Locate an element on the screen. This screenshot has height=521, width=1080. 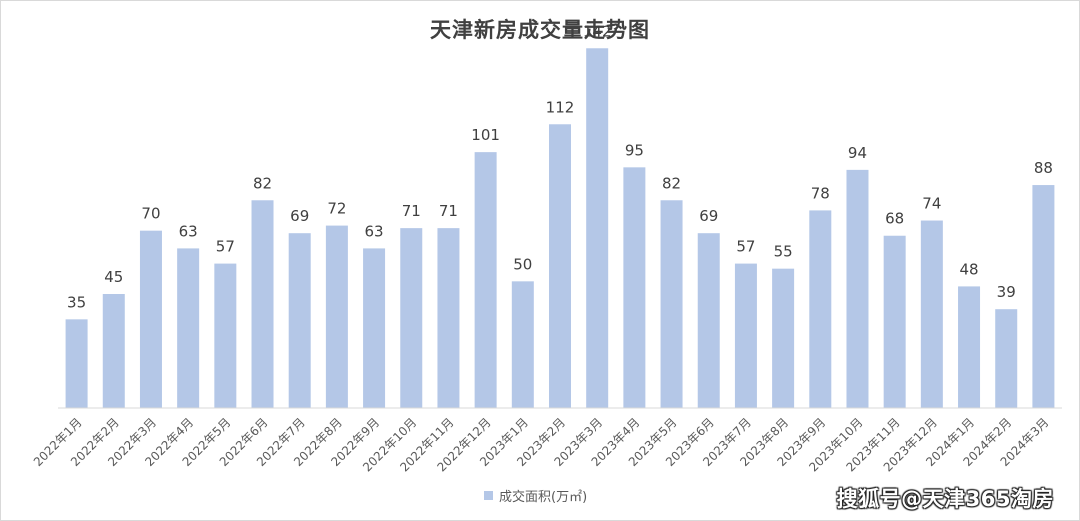
data-label-4: 63 is located at coordinates (188, 231).